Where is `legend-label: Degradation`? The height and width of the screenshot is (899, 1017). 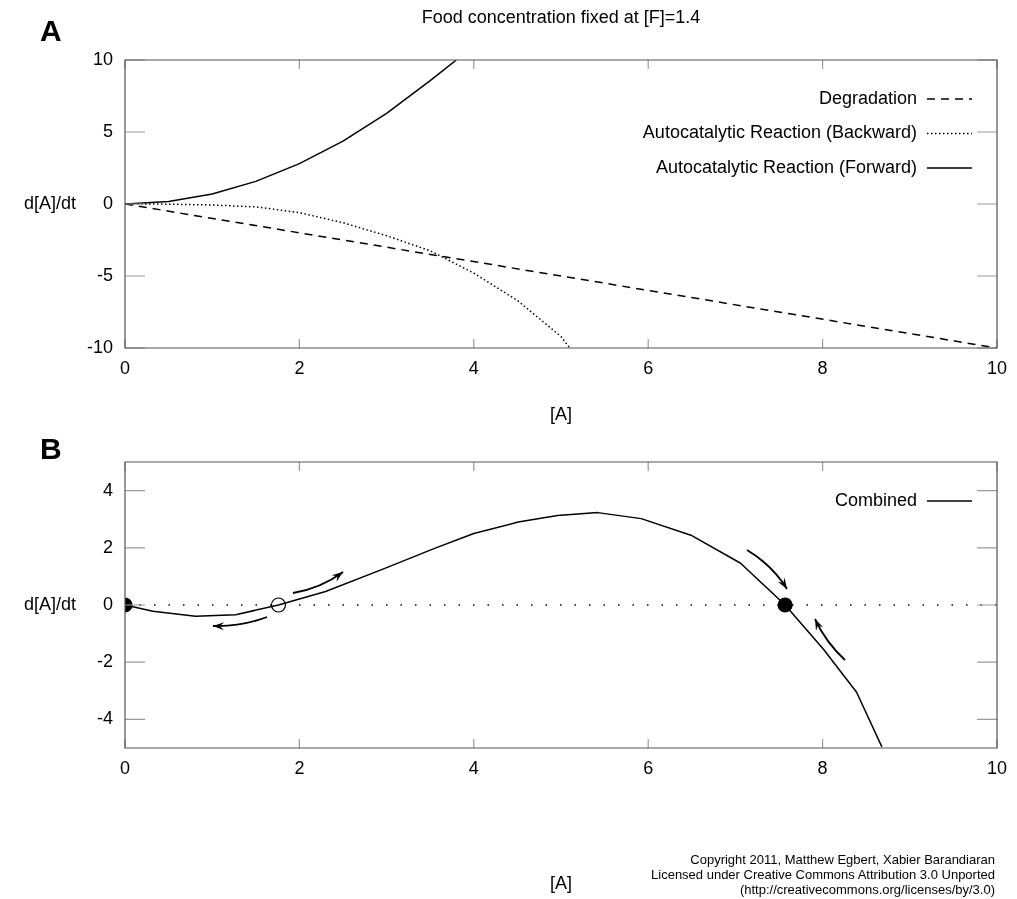 legend-label: Degradation is located at coordinates (867, 97).